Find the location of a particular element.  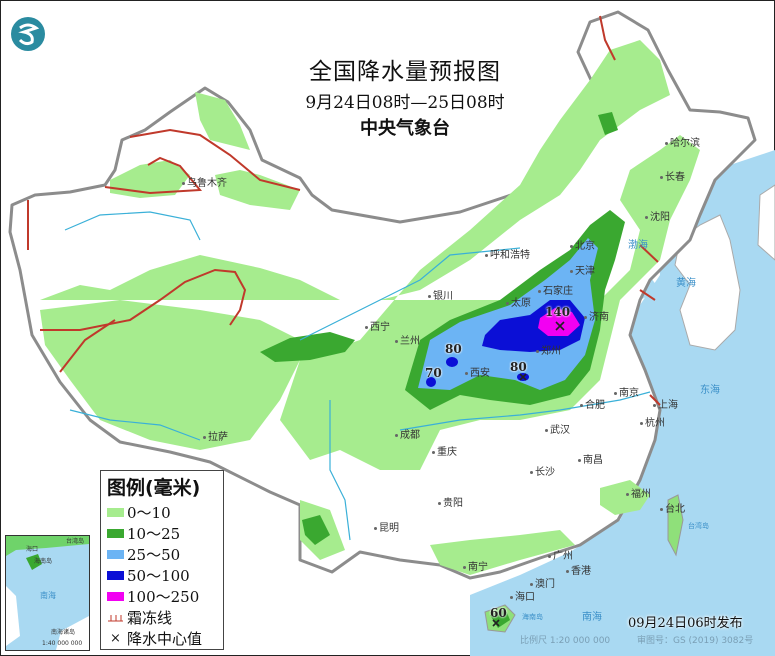

city-label: 南宁 is located at coordinates (475, 568).